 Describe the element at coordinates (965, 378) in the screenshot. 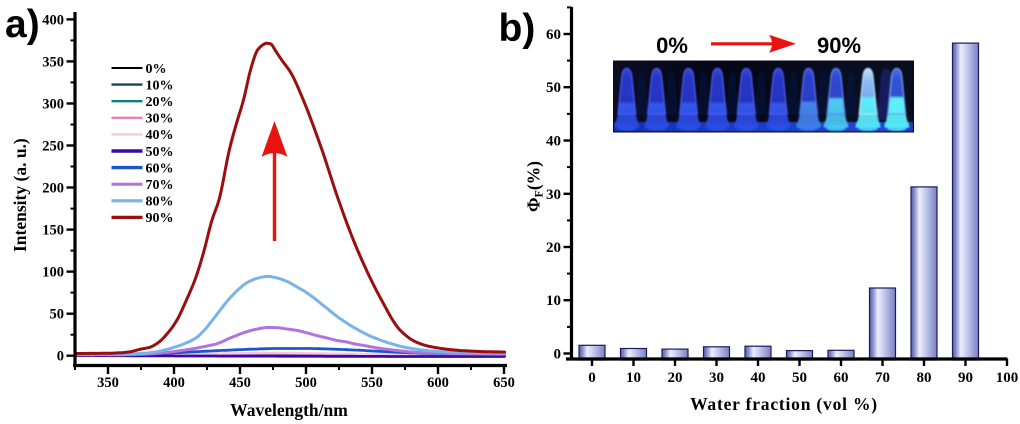

I see `svg-text: 90` at that location.